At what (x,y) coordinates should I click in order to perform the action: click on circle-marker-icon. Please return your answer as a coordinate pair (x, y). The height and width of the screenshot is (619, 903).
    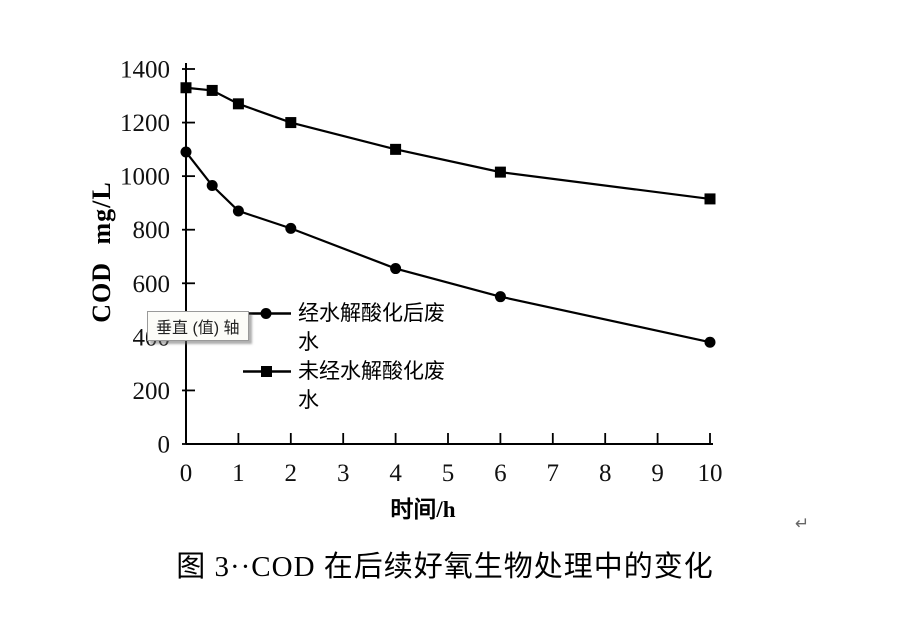
    Looking at the image, I should click on (267, 313).